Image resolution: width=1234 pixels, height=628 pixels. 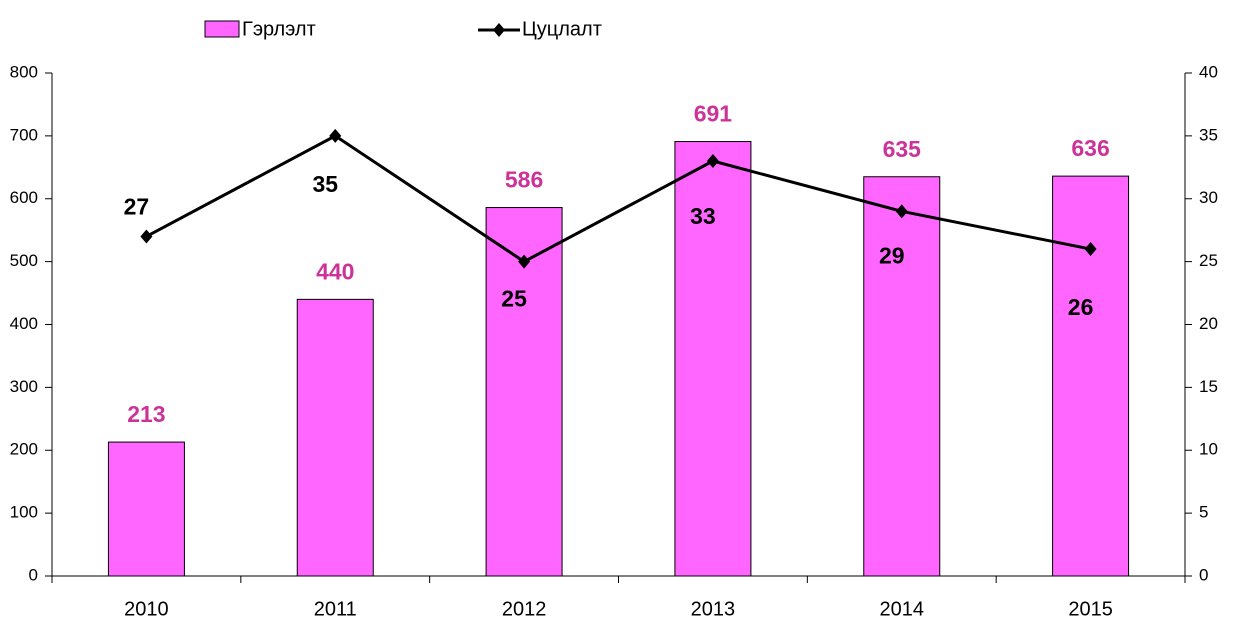 What do you see at coordinates (24, 71) in the screenshot?
I see `y-tick-label: 800` at bounding box center [24, 71].